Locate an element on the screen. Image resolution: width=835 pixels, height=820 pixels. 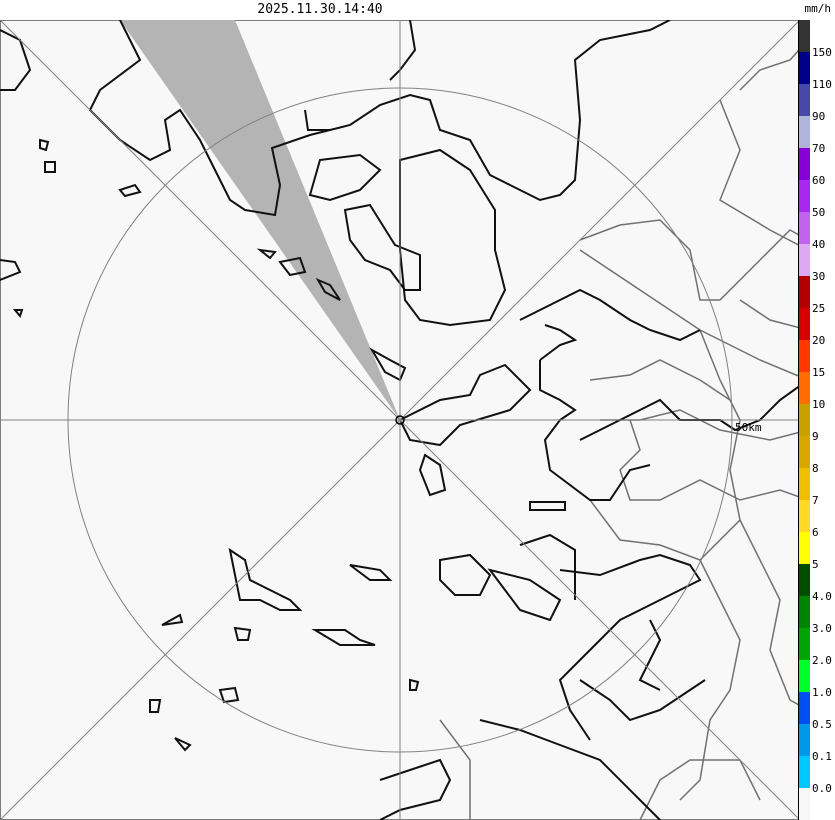
legend-label: 60 is located at coordinates (819, 180).